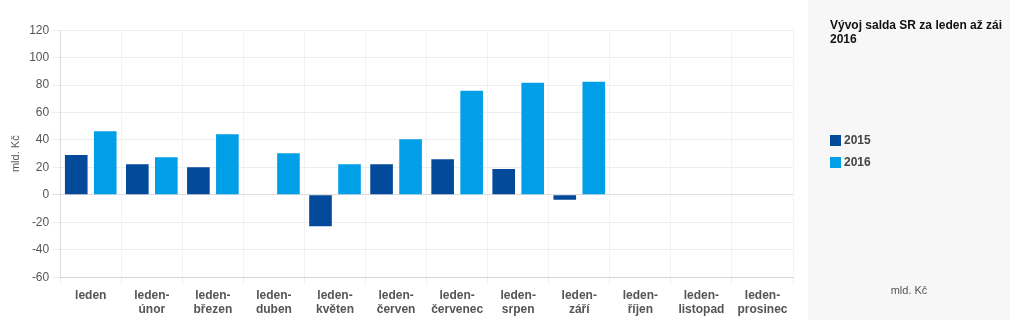  I want to click on y-tick-label: 20, so click(42, 166).